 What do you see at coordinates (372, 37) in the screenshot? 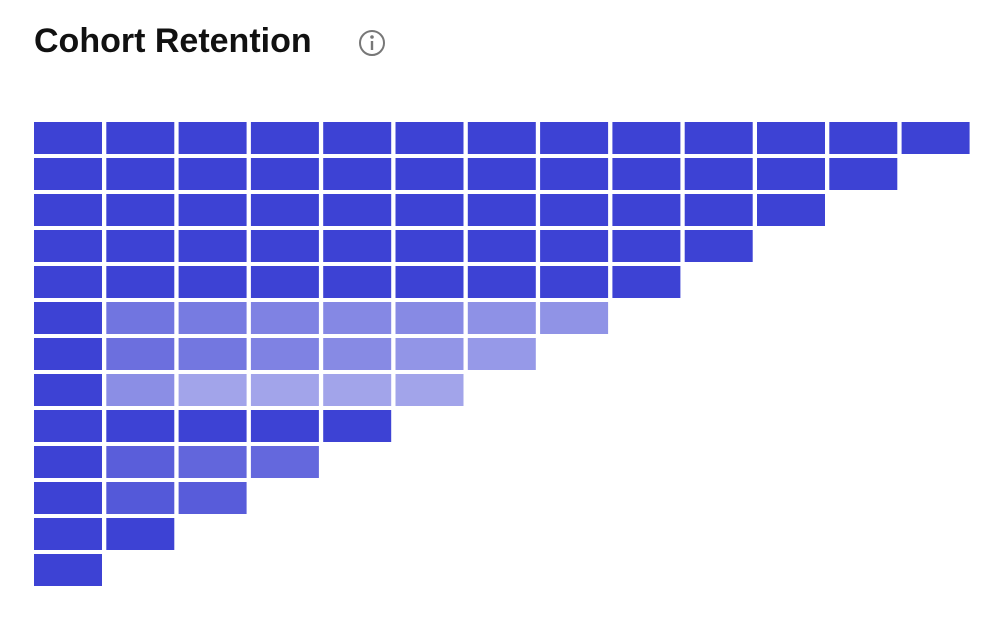
I see `info-icon-dot` at bounding box center [372, 37].